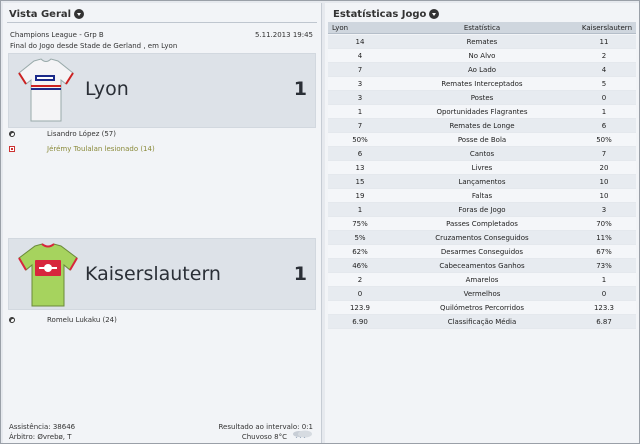 The width and height of the screenshot is (640, 444). I want to click on stat-label: Remates de Longe, so click(482, 126).